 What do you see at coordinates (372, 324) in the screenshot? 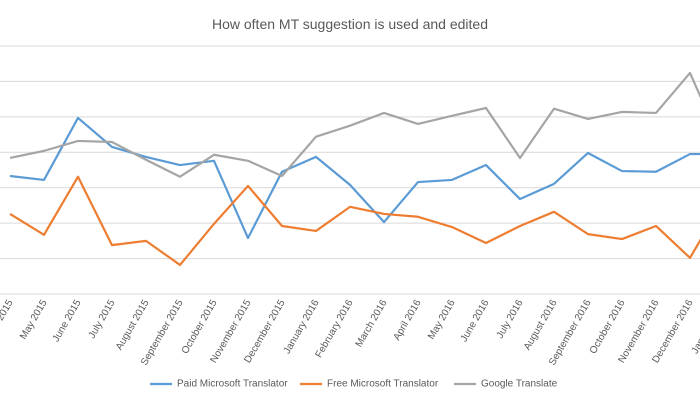
I see `x-tick-label: March 2016` at bounding box center [372, 324].